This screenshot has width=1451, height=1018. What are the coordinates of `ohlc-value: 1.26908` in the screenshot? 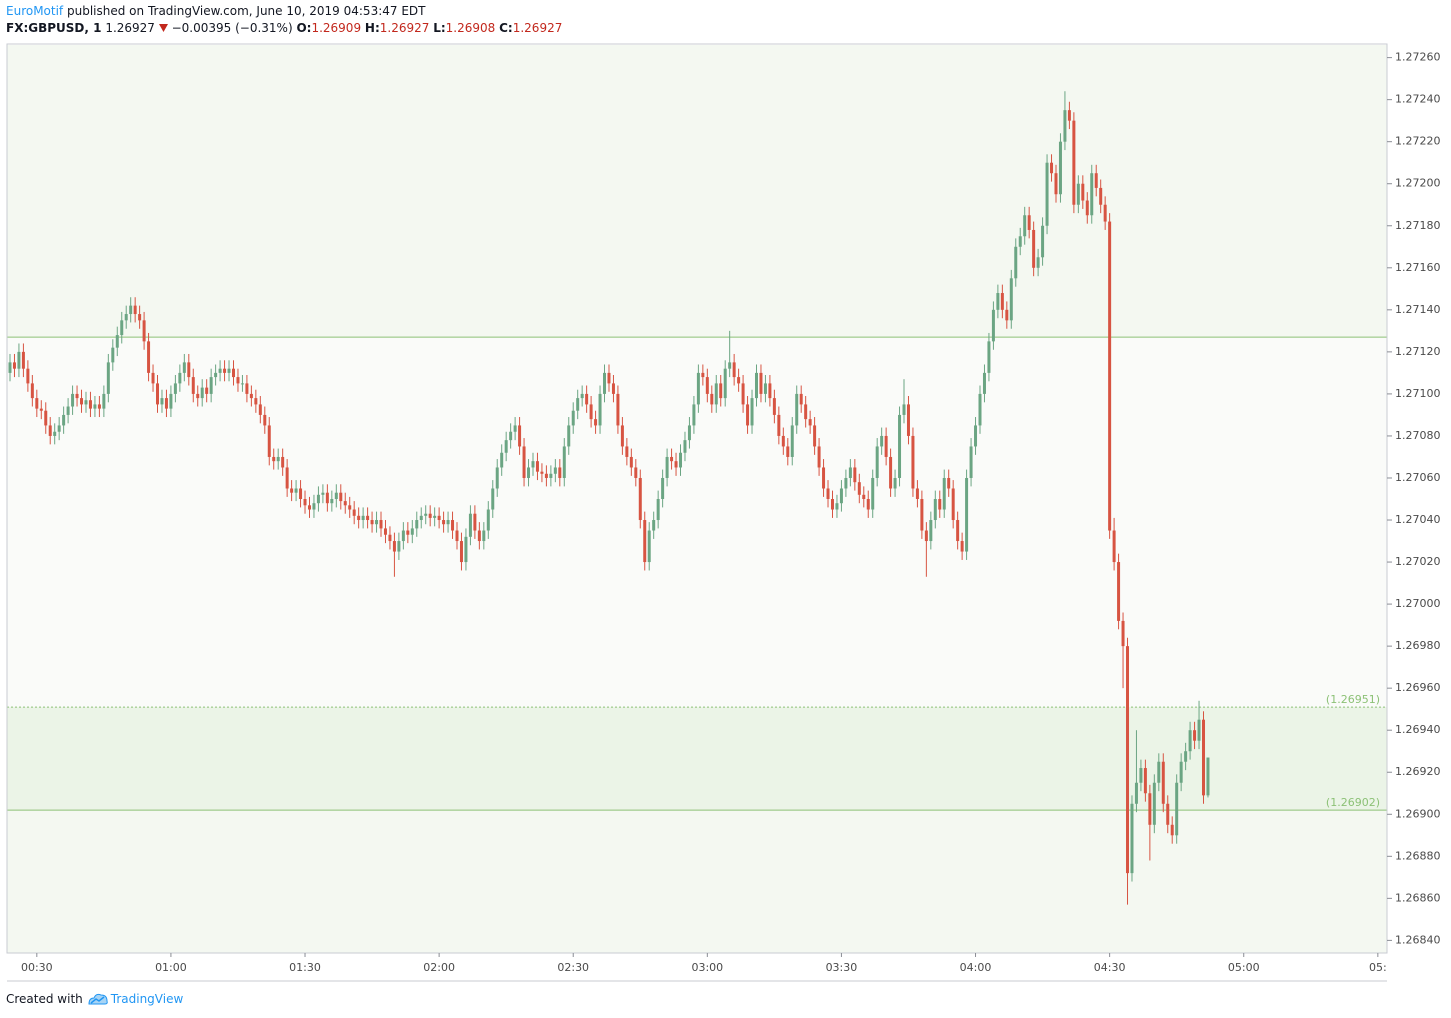 It's located at (470, 28).